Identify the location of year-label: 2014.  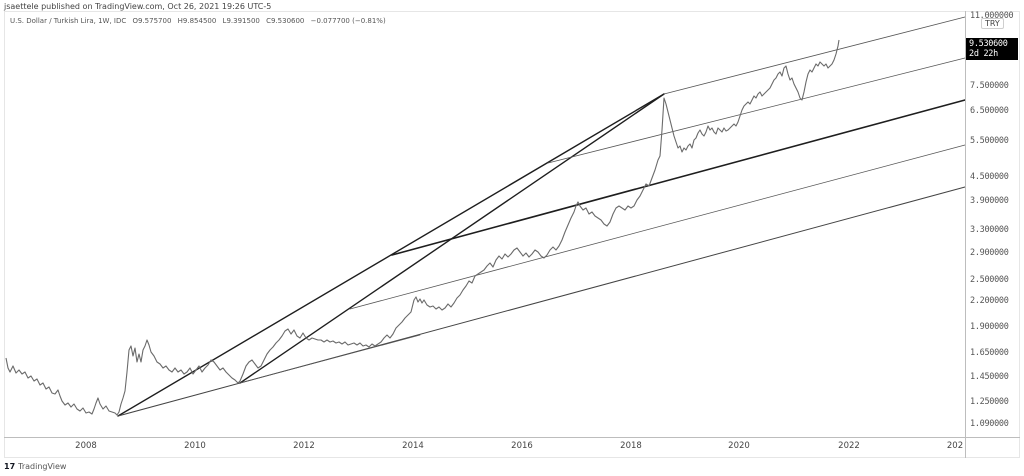
(413, 446).